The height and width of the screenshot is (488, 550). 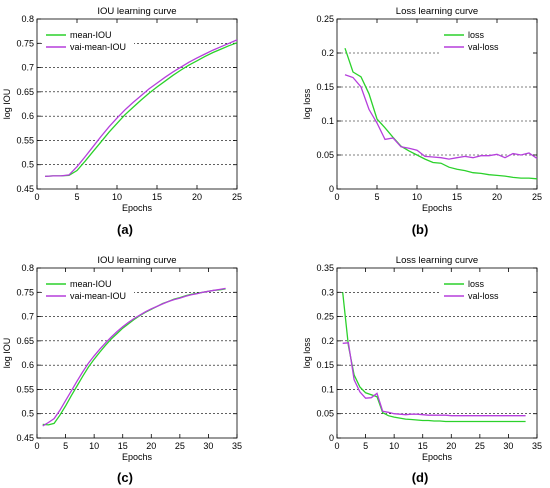 What do you see at coordinates (434, 379) in the screenshot?
I see `series-line-val-loss` at bounding box center [434, 379].